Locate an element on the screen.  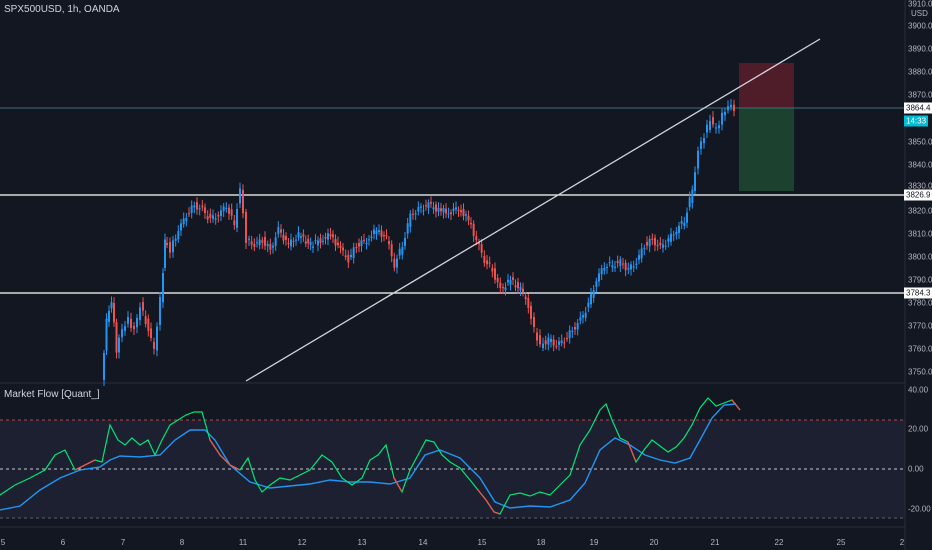
market-flow-bearish-segment is located at coordinates (225, 455).